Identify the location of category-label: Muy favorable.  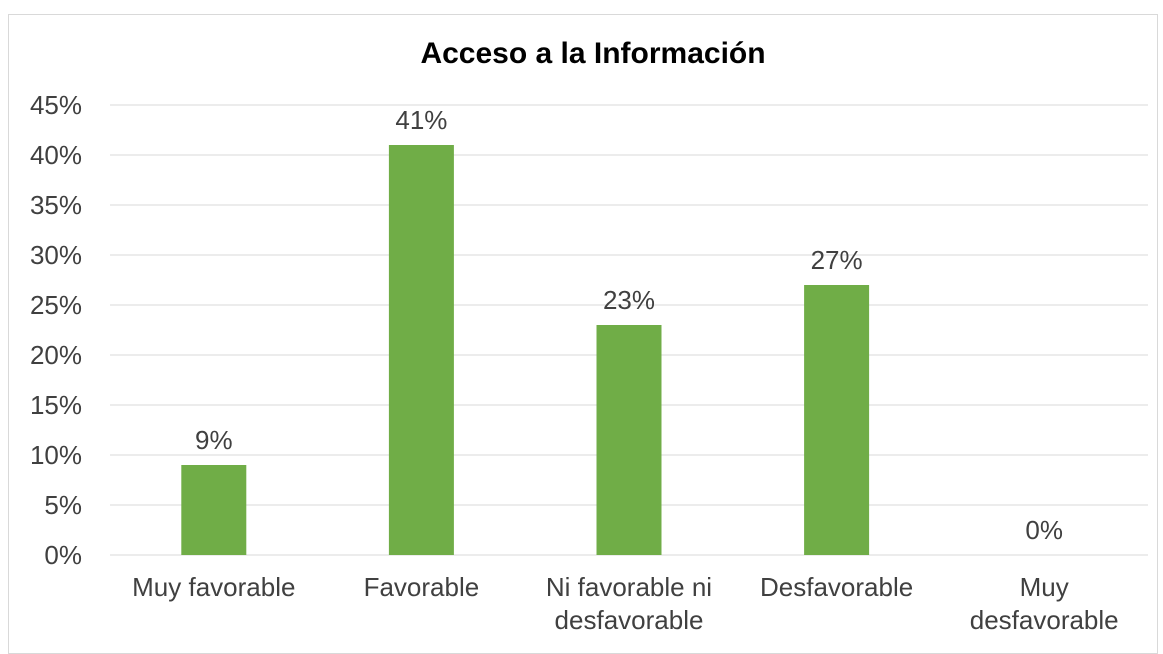
(213, 587).